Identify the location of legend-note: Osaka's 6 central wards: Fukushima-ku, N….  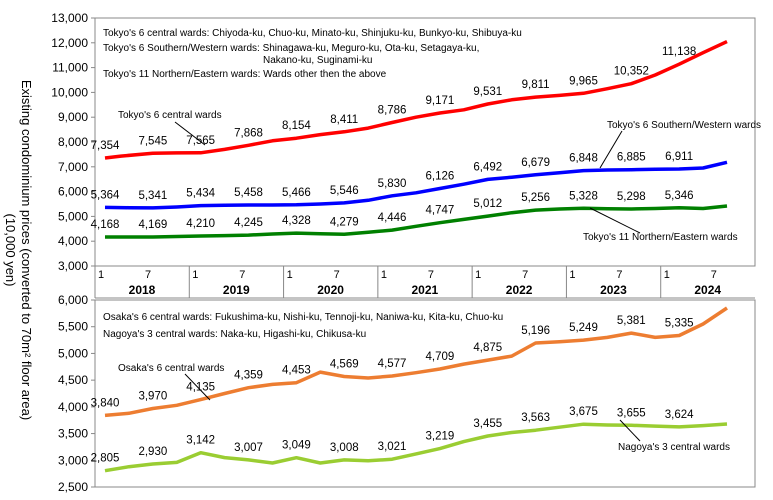
(303, 317).